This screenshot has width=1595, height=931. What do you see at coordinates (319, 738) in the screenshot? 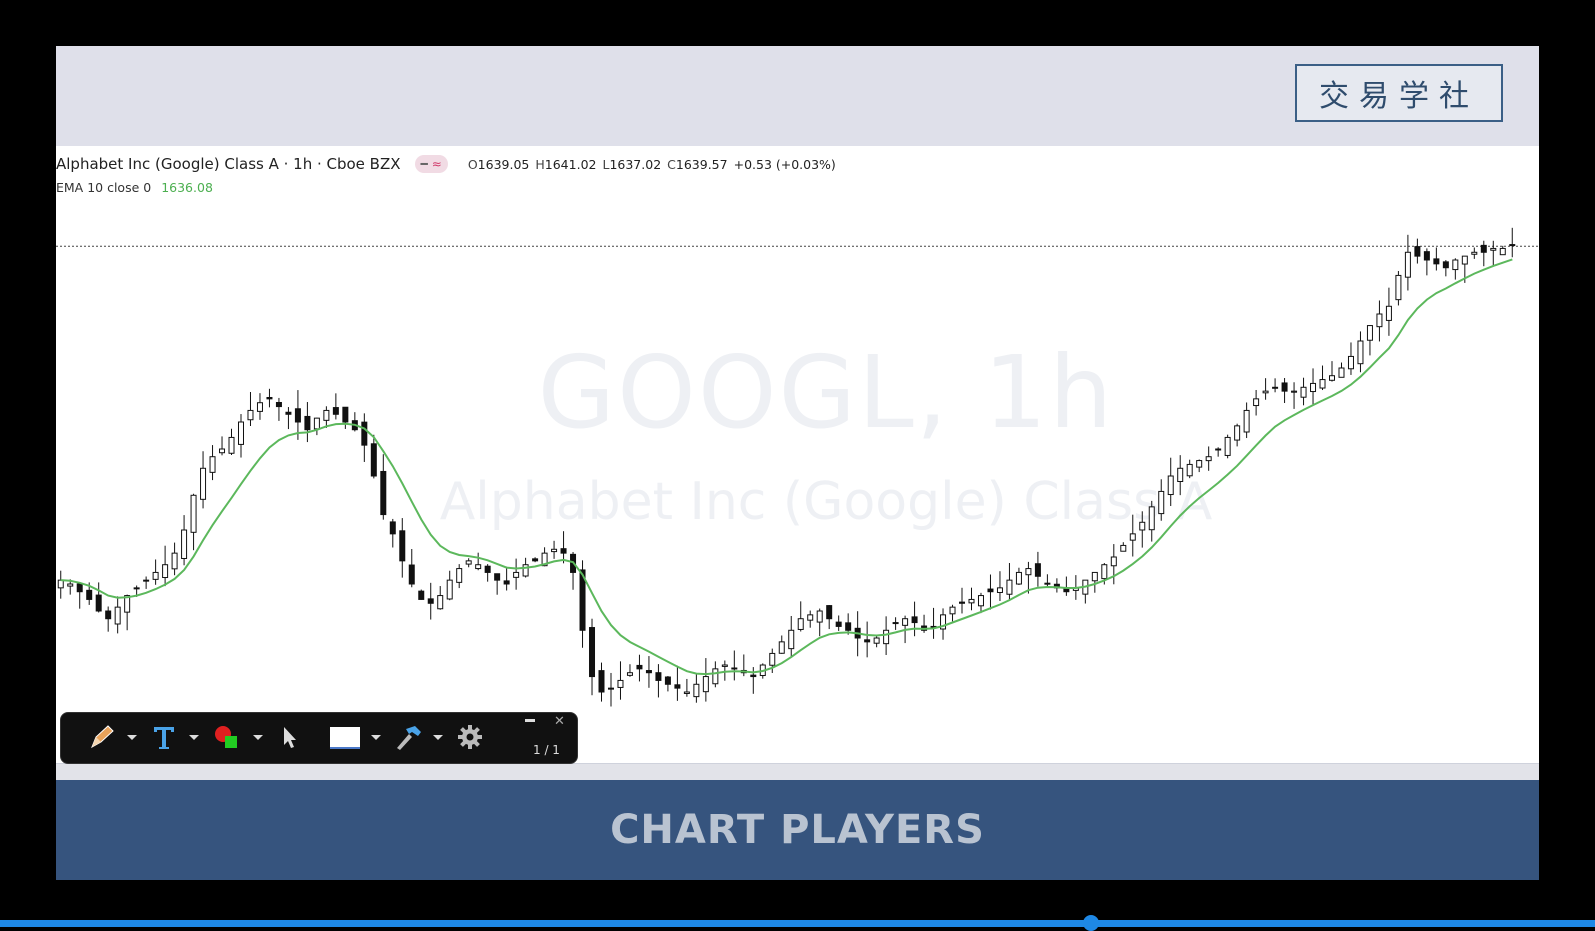
I see `annotation-toolbar: ✕ 1 / 1` at bounding box center [319, 738].